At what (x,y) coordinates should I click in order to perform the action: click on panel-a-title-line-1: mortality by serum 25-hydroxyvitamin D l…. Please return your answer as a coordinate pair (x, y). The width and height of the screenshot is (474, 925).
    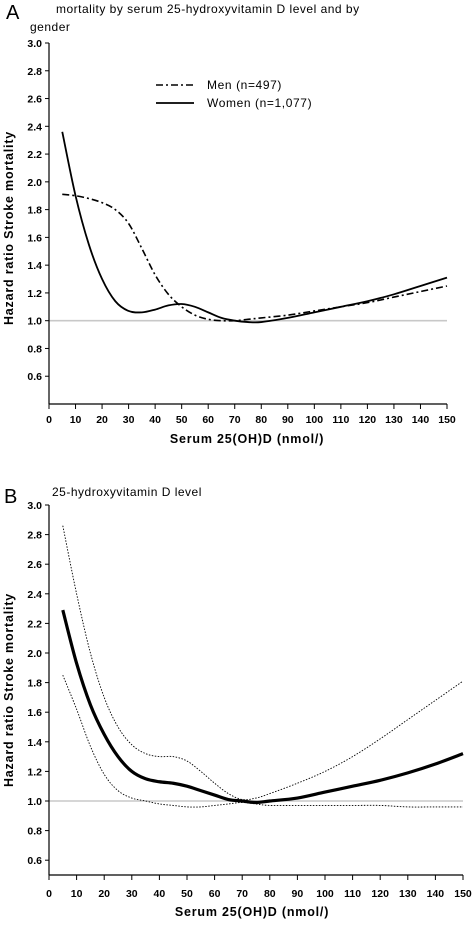
    Looking at the image, I should click on (208, 9).